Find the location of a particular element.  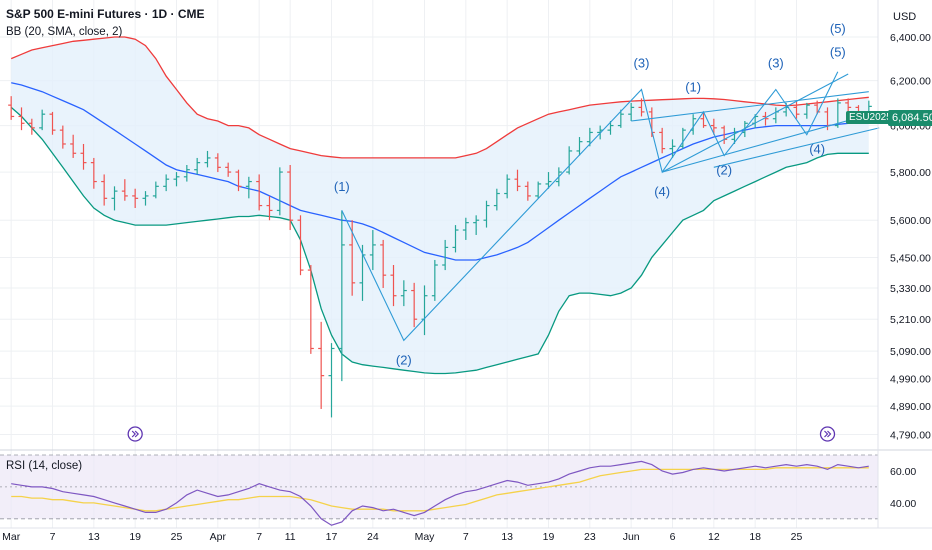

currency-label: USD is located at coordinates (905, 17).